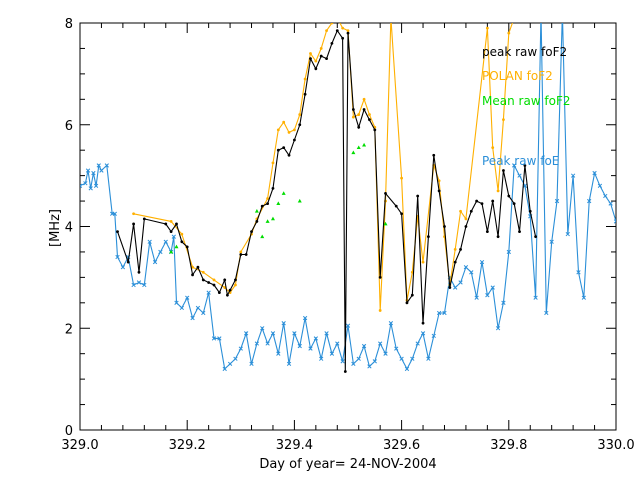 This screenshot has width=640, height=480. Describe the element at coordinates (69, 126) in the screenshot. I see `y-tick-label: 6` at that location.